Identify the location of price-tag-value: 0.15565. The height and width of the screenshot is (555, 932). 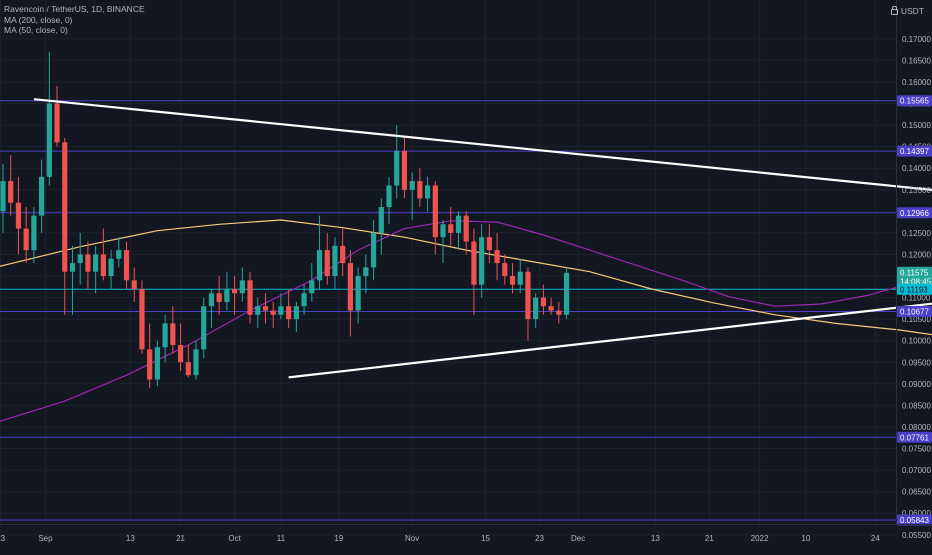
(914, 101).